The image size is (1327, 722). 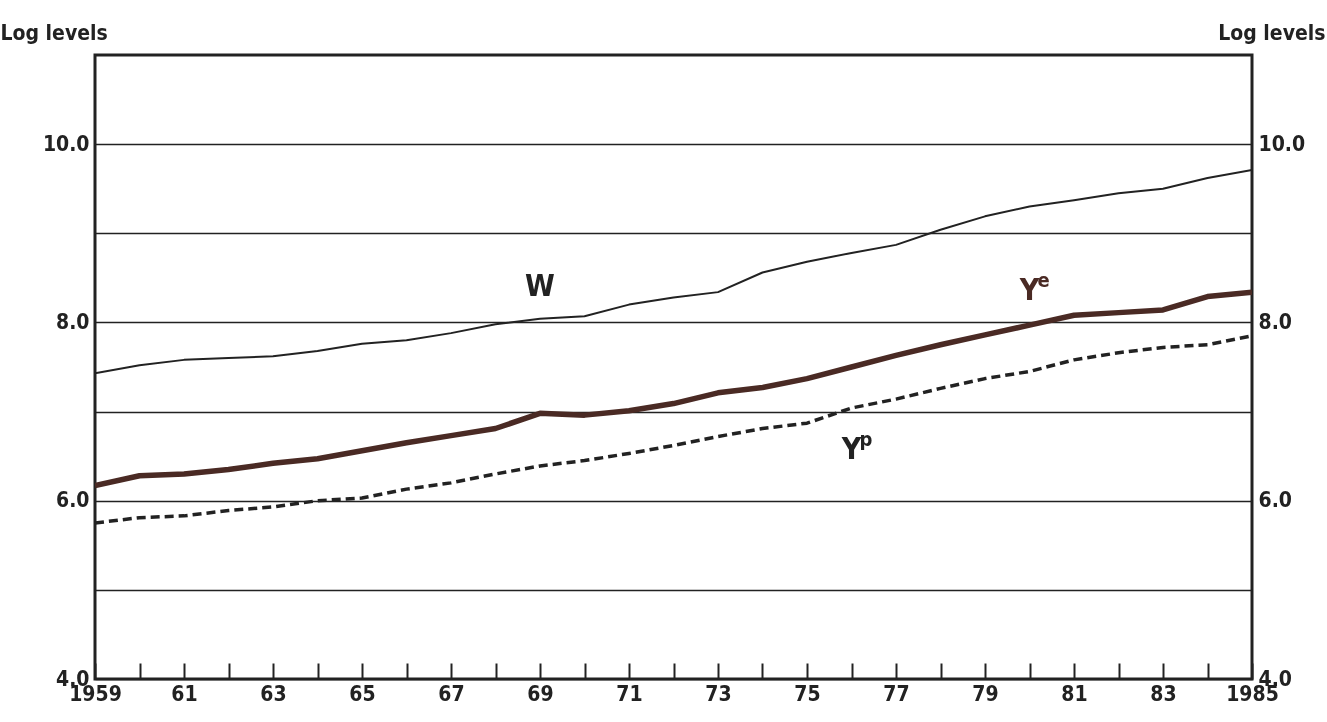 What do you see at coordinates (896, 693) in the screenshot?
I see `x-tick-label: 77` at bounding box center [896, 693].